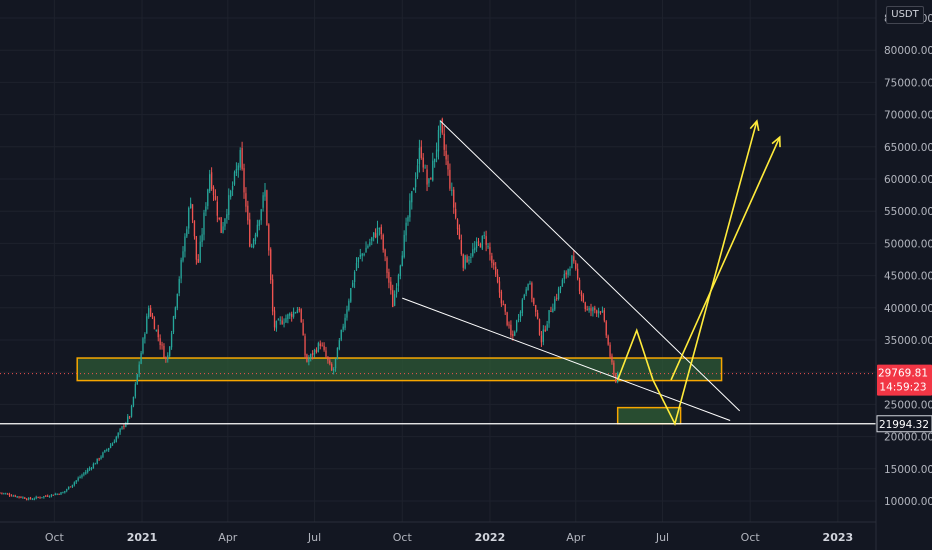  Describe the element at coordinates (754, 125) in the screenshot. I see `projection-arrowhead` at that location.